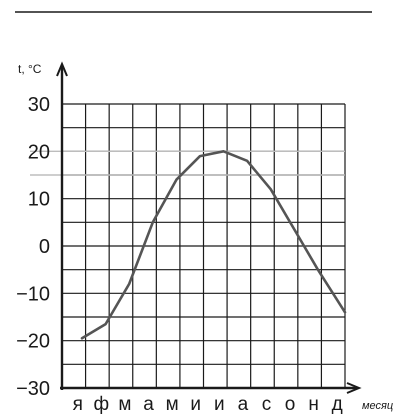  What do you see at coordinates (33, 294) in the screenshot?
I see `y-tick-label: −10` at bounding box center [33, 294].